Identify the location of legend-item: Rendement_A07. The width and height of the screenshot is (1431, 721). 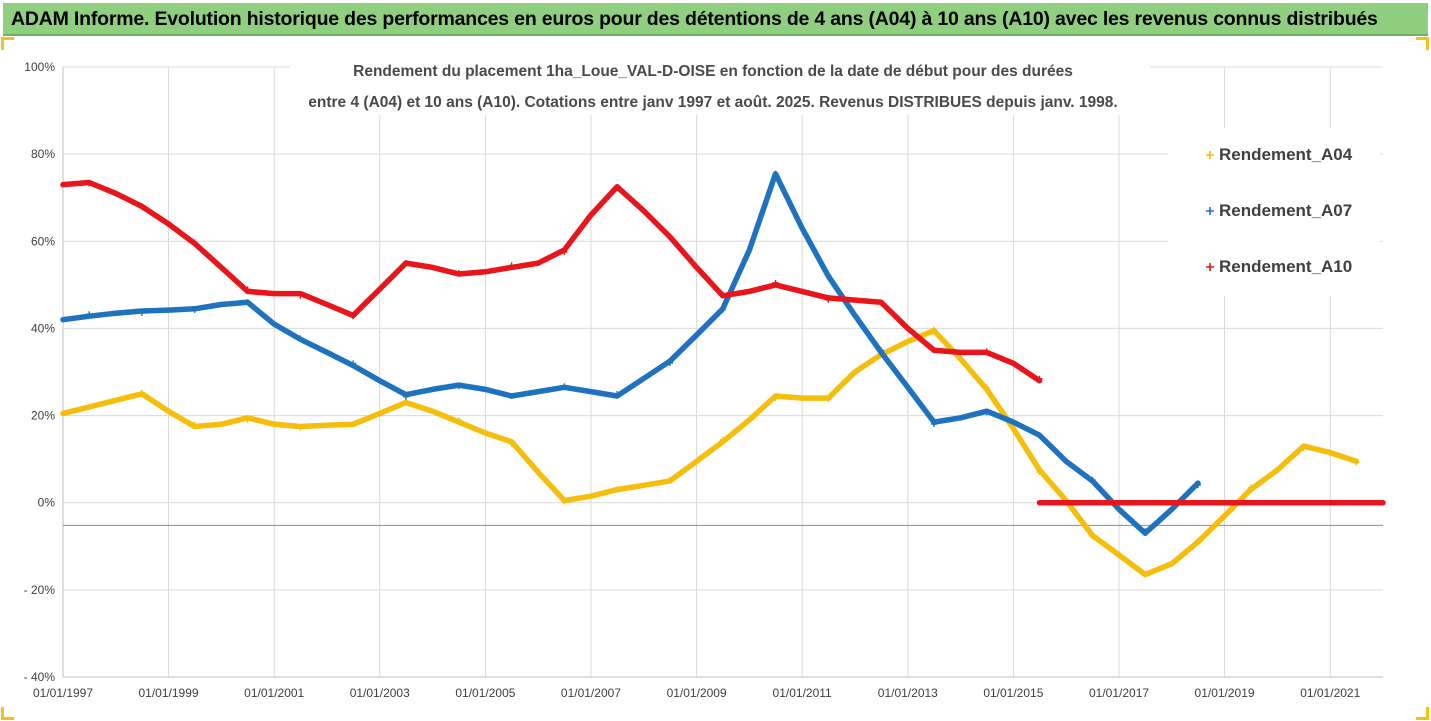
(1279, 210).